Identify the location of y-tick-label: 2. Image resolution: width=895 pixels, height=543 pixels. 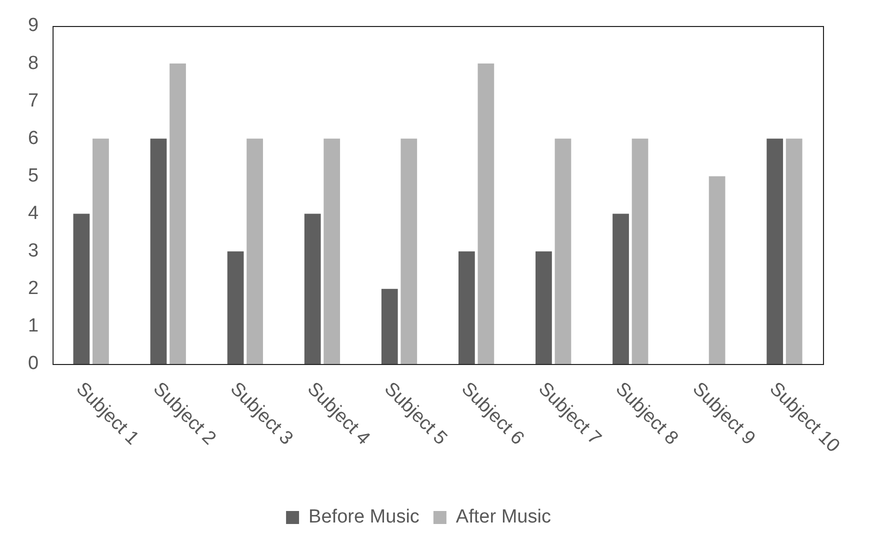
(33, 289).